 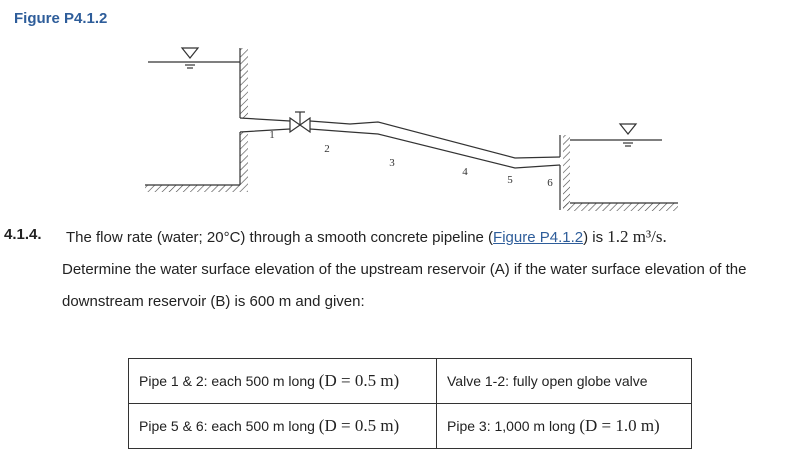 I want to click on text: Pipe 5 & 6: each 500 m long, so click(x=227, y=426).